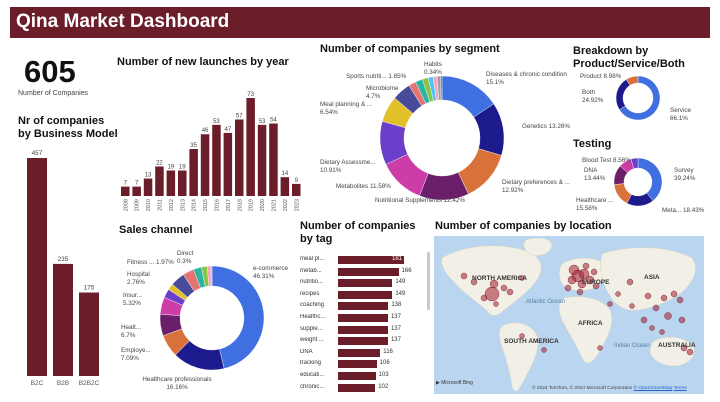 Image resolution: width=720 pixels, height=402 pixels. Describe the element at coordinates (441, 88) in the screenshot. I see `segment-slice` at that location.